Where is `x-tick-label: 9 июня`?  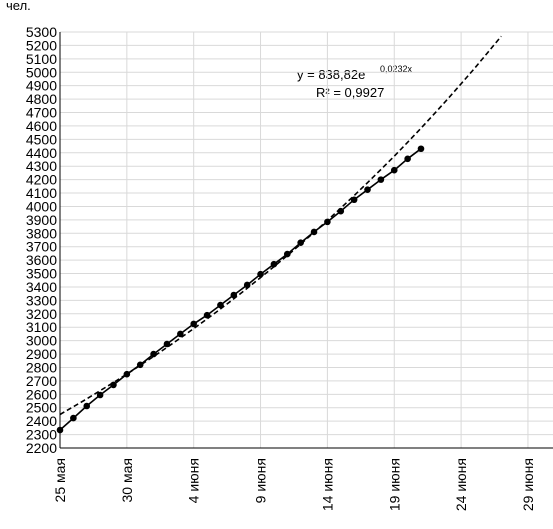 x-tick-label: 9 июня is located at coordinates (261, 480).